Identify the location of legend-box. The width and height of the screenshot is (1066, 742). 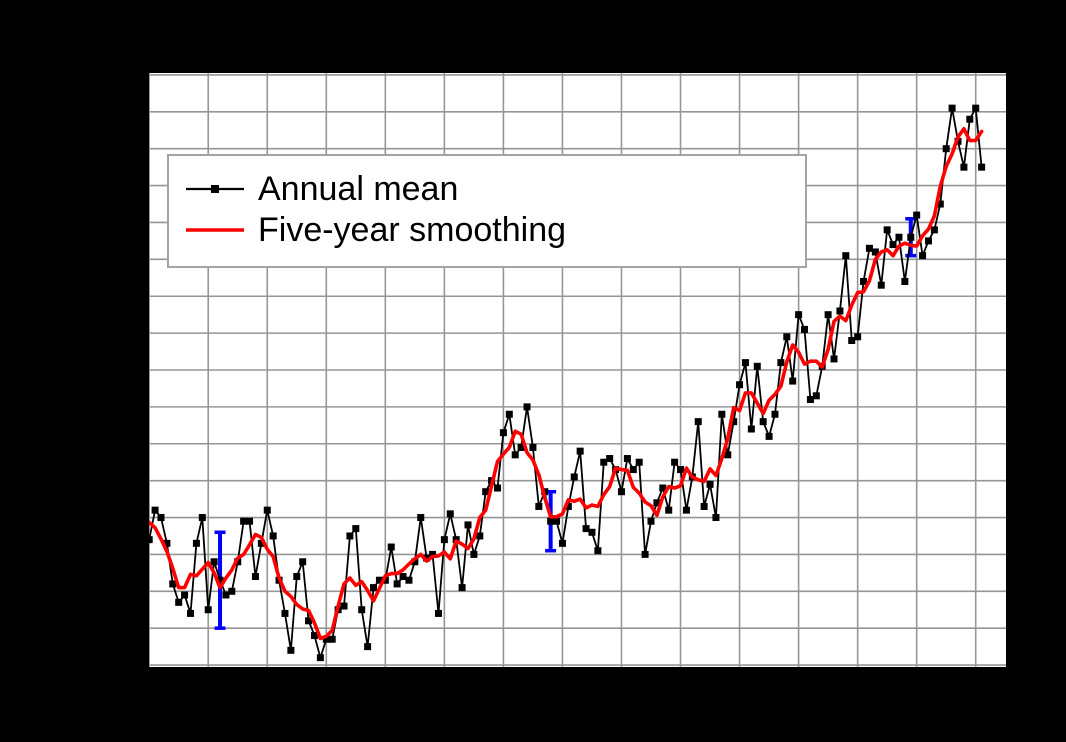
(487, 211).